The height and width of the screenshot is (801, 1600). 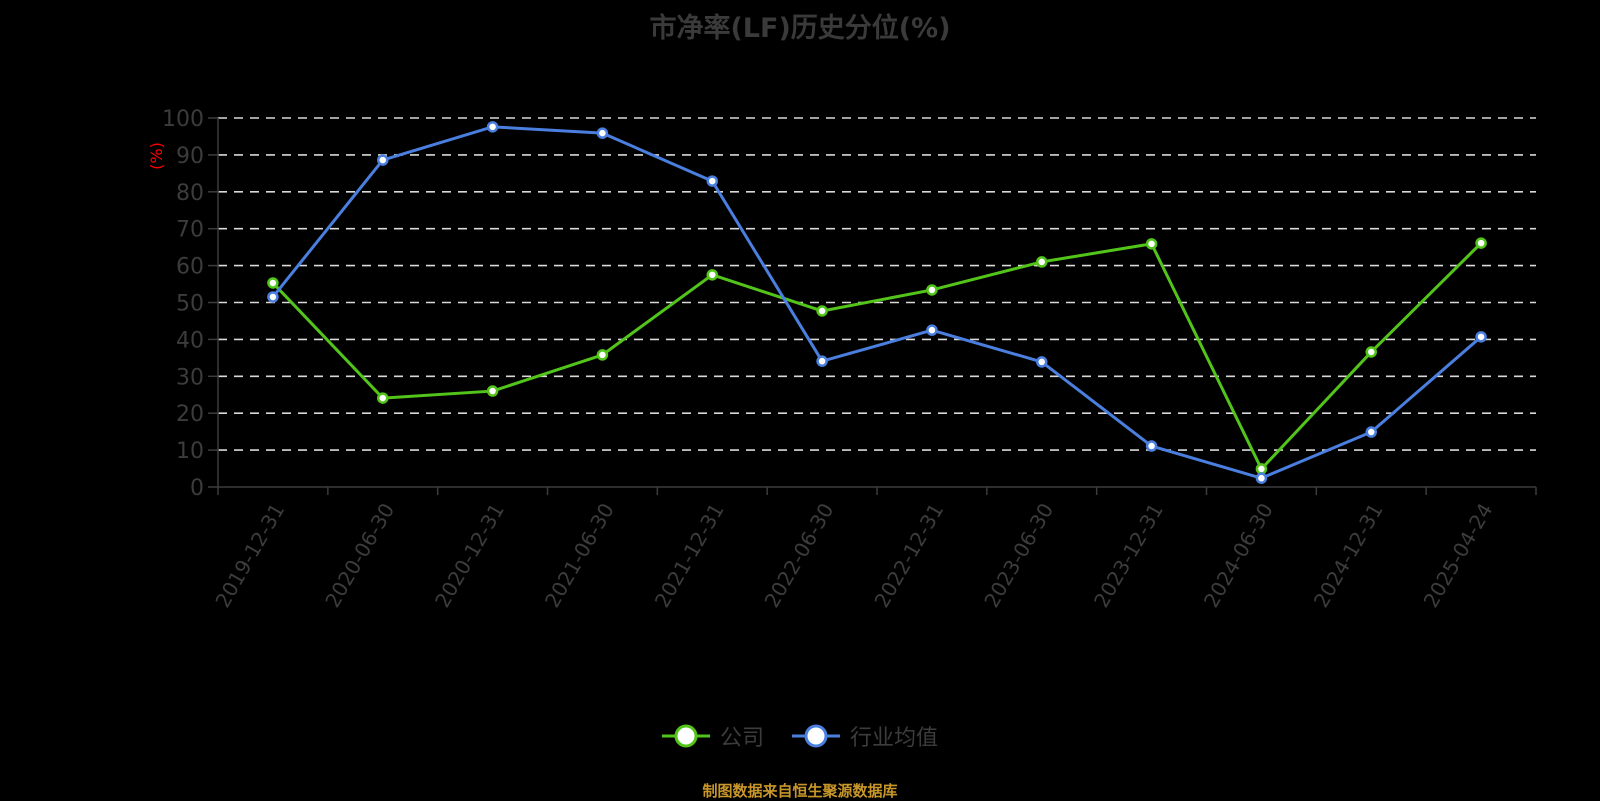 I want to click on y-tick-label: 40, so click(x=190, y=340).